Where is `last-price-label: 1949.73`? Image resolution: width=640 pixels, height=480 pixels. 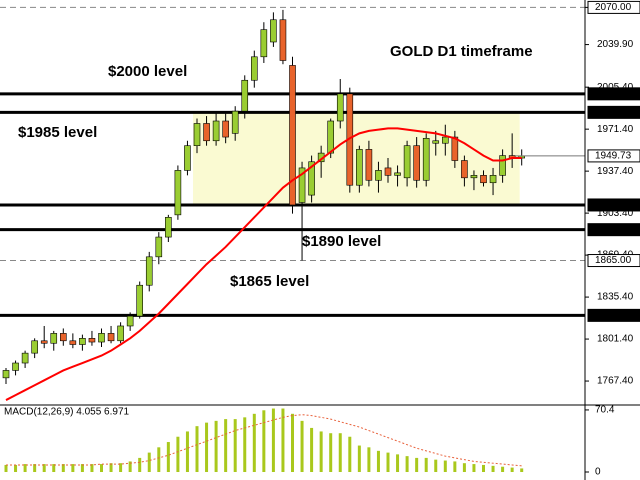 last-price-label: 1949.73 is located at coordinates (613, 156).